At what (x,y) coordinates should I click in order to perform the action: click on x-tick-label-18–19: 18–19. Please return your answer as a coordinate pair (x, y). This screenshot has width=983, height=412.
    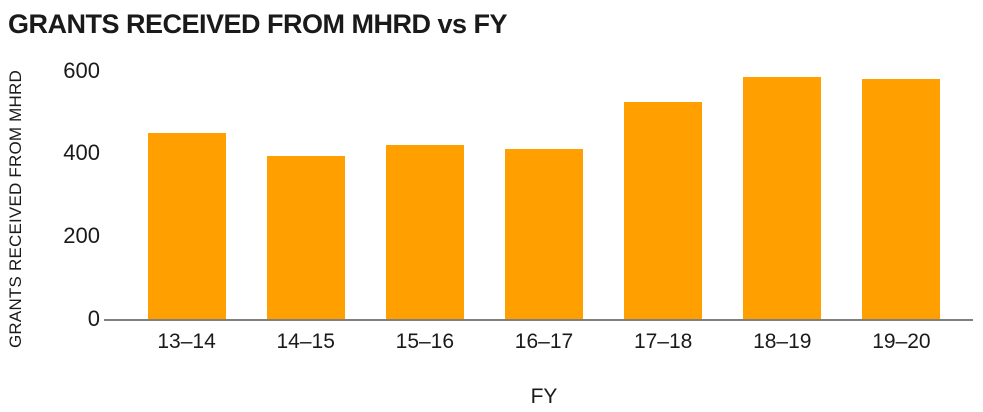
    Looking at the image, I should click on (782, 341).